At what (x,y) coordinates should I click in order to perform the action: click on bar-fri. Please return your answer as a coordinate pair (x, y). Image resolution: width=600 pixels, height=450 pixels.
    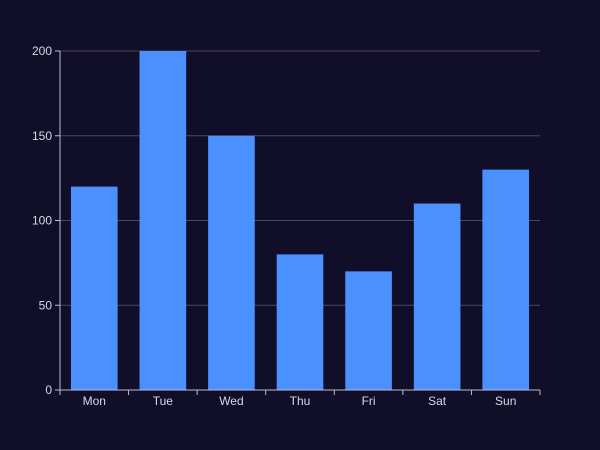
    Looking at the image, I should click on (368, 330).